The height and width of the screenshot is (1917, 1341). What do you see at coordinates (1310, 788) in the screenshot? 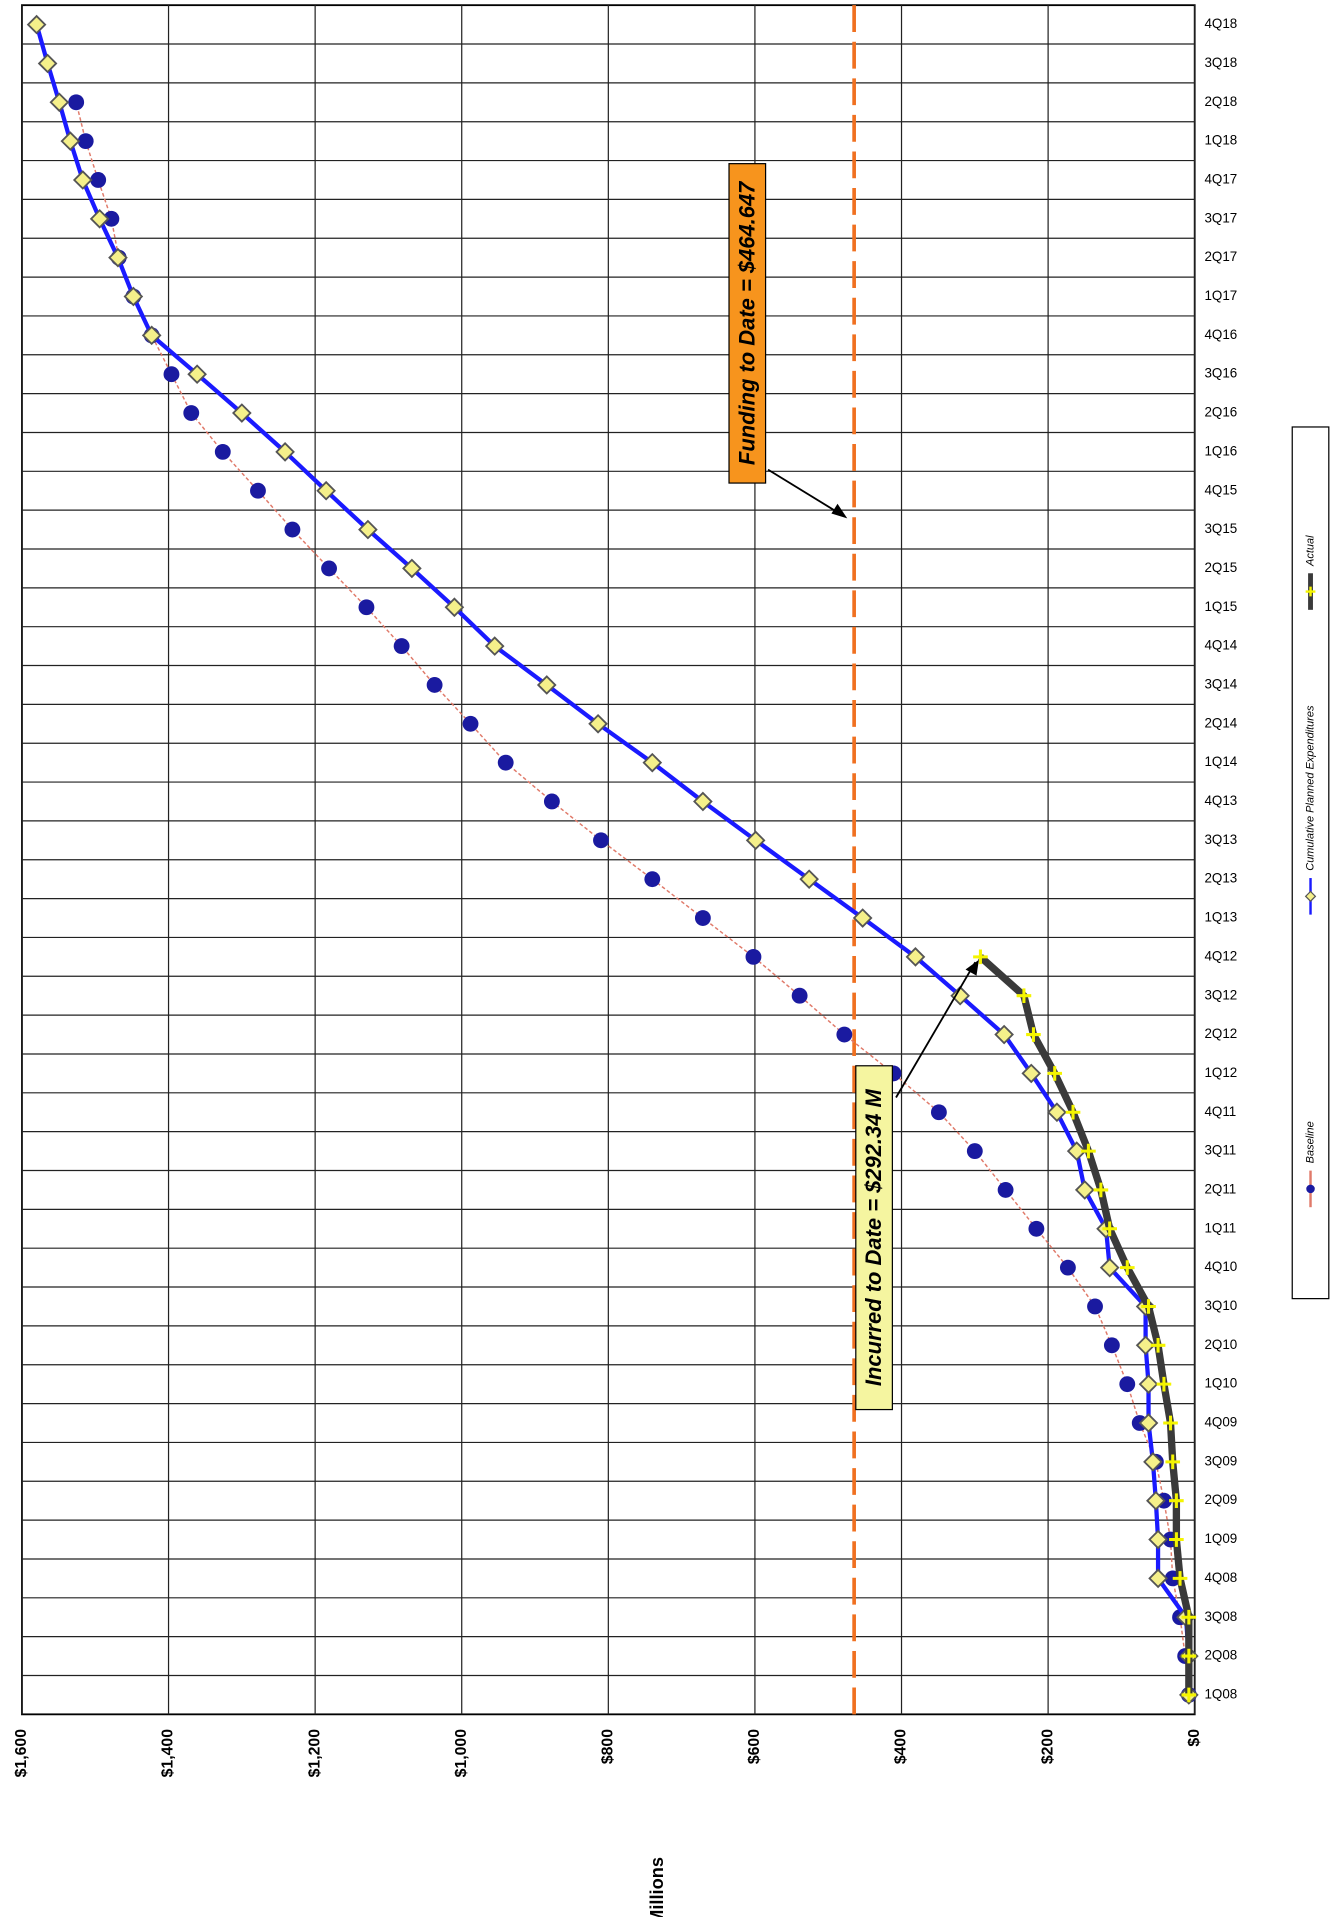
I see `legend-label: Cumulative Planned Expenditures` at bounding box center [1310, 788].